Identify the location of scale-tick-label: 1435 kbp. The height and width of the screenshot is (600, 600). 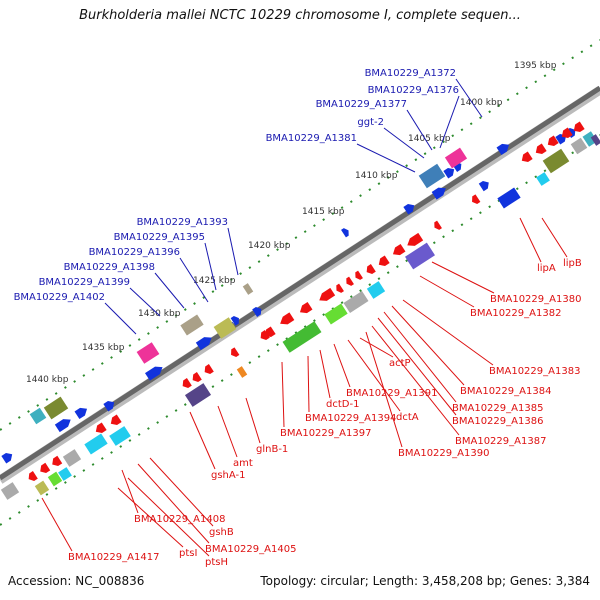
(103, 348).